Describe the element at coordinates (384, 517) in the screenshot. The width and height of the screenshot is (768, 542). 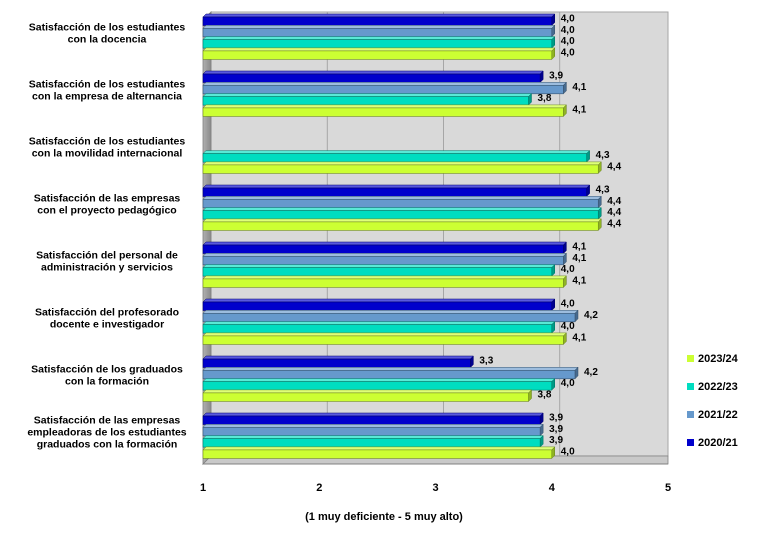
I see `x-axis-label: (1 muy deficiente - 5 muy alto)` at that location.